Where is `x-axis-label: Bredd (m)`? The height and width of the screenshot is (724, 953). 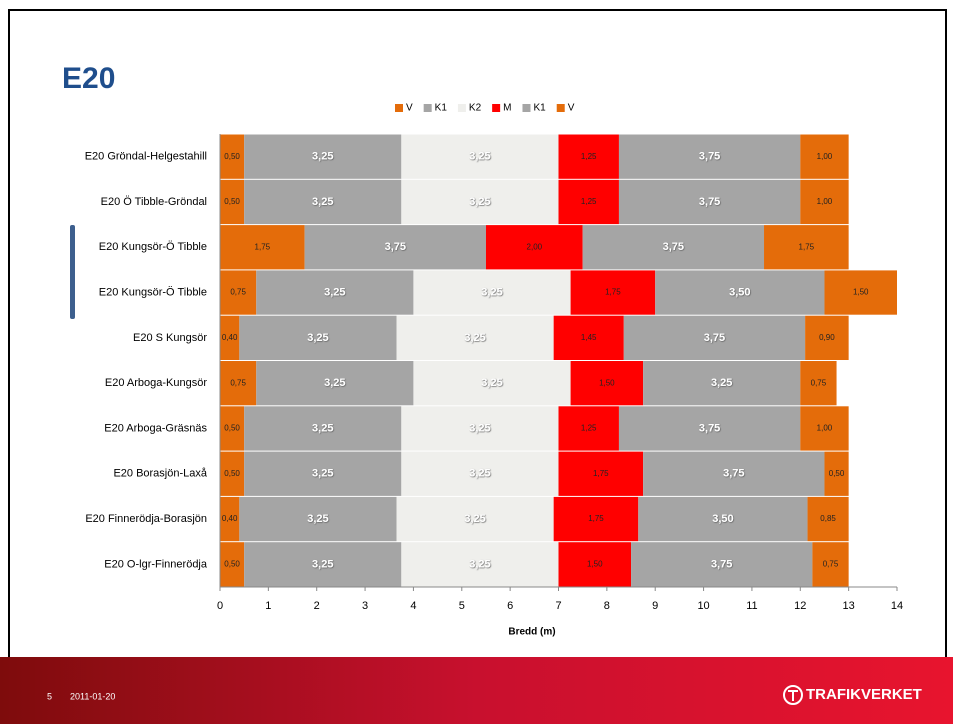
x-axis-label: Bredd (m) is located at coordinates (531, 632).